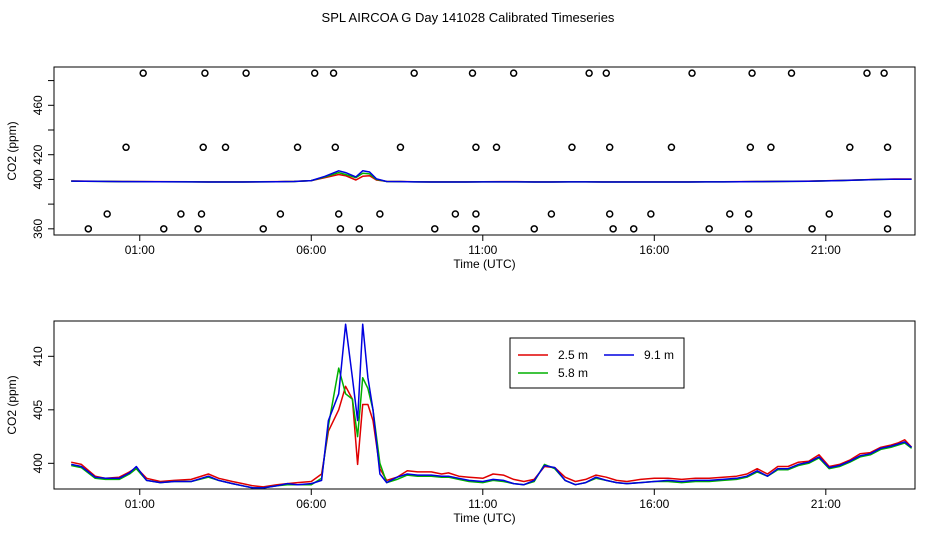 Image resolution: width=936 pixels, height=540 pixels. Describe the element at coordinates (491, 176) in the screenshot. I see `series-line-9-1-m` at that location.